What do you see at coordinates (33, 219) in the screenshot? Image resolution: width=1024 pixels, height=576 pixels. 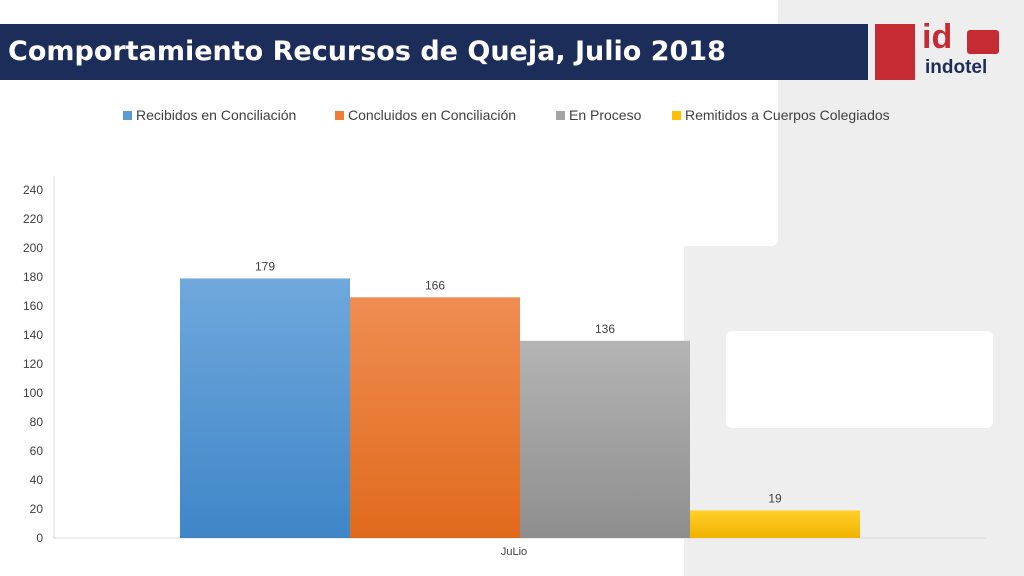 I see `y-tick-label: 220` at bounding box center [33, 219].